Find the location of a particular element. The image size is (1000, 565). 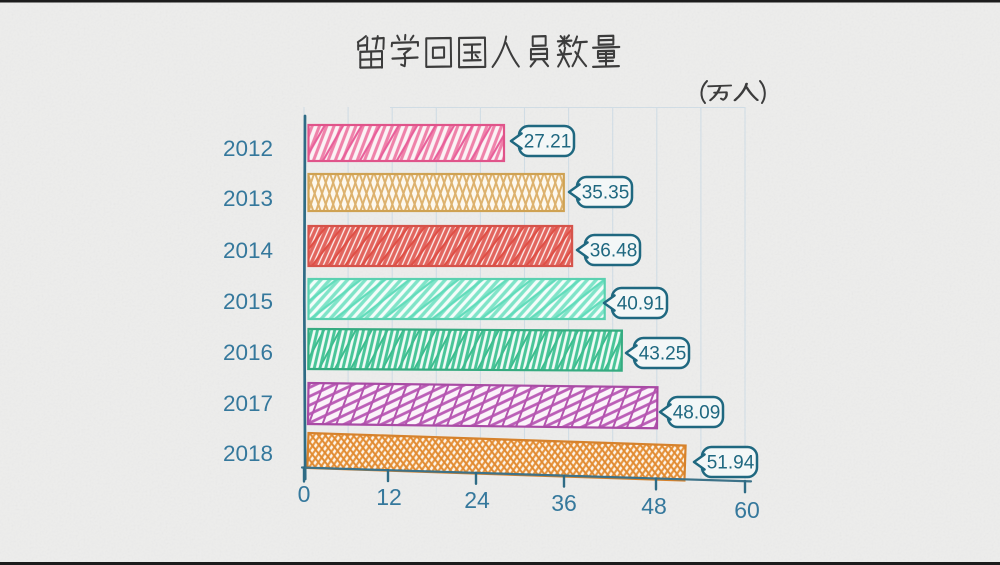

svg-text: 2013 is located at coordinates (248, 198).